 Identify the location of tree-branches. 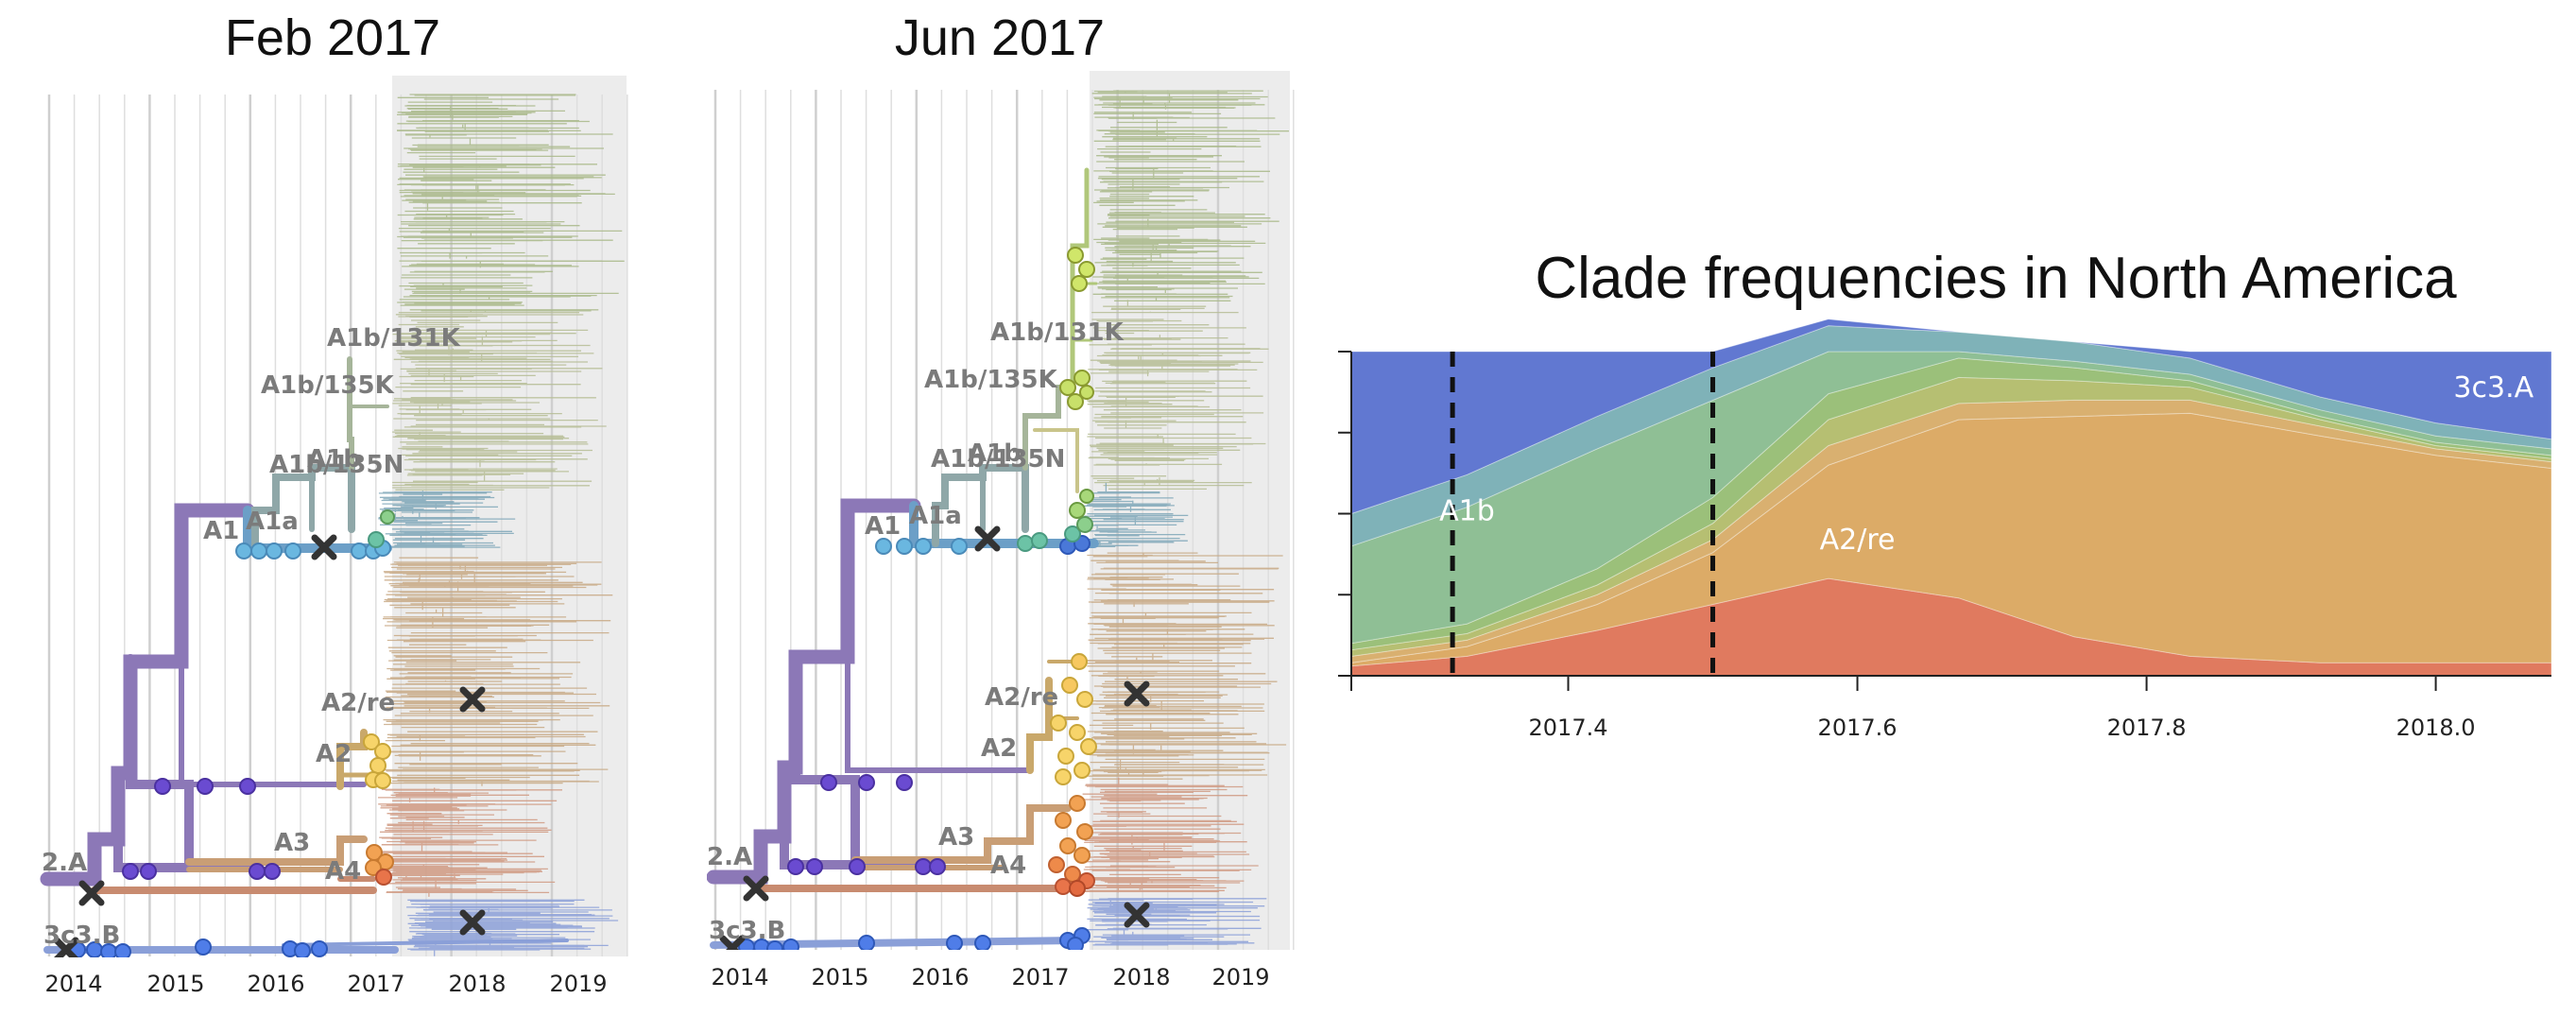
(903, 558).